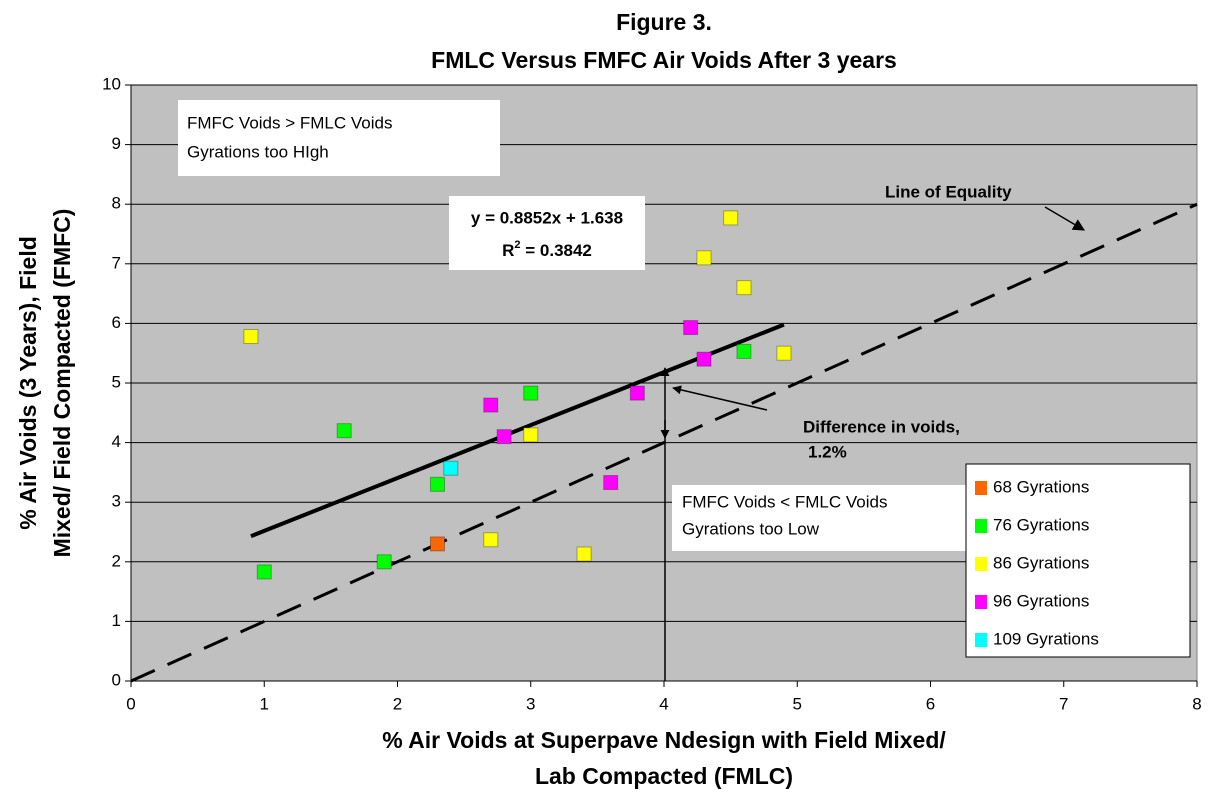 The height and width of the screenshot is (799, 1213). What do you see at coordinates (517, 245) in the screenshot?
I see `sup: 2` at bounding box center [517, 245].